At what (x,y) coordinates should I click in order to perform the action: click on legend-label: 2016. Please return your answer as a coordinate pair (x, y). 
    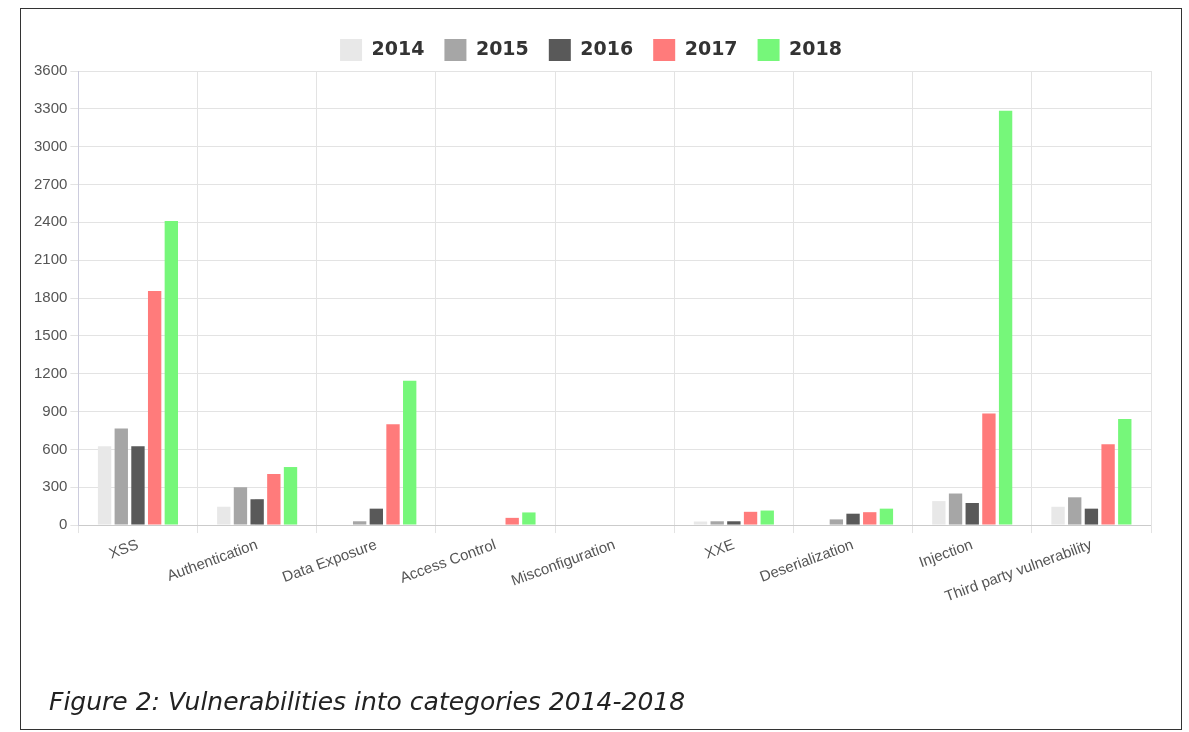
    Looking at the image, I should click on (607, 47).